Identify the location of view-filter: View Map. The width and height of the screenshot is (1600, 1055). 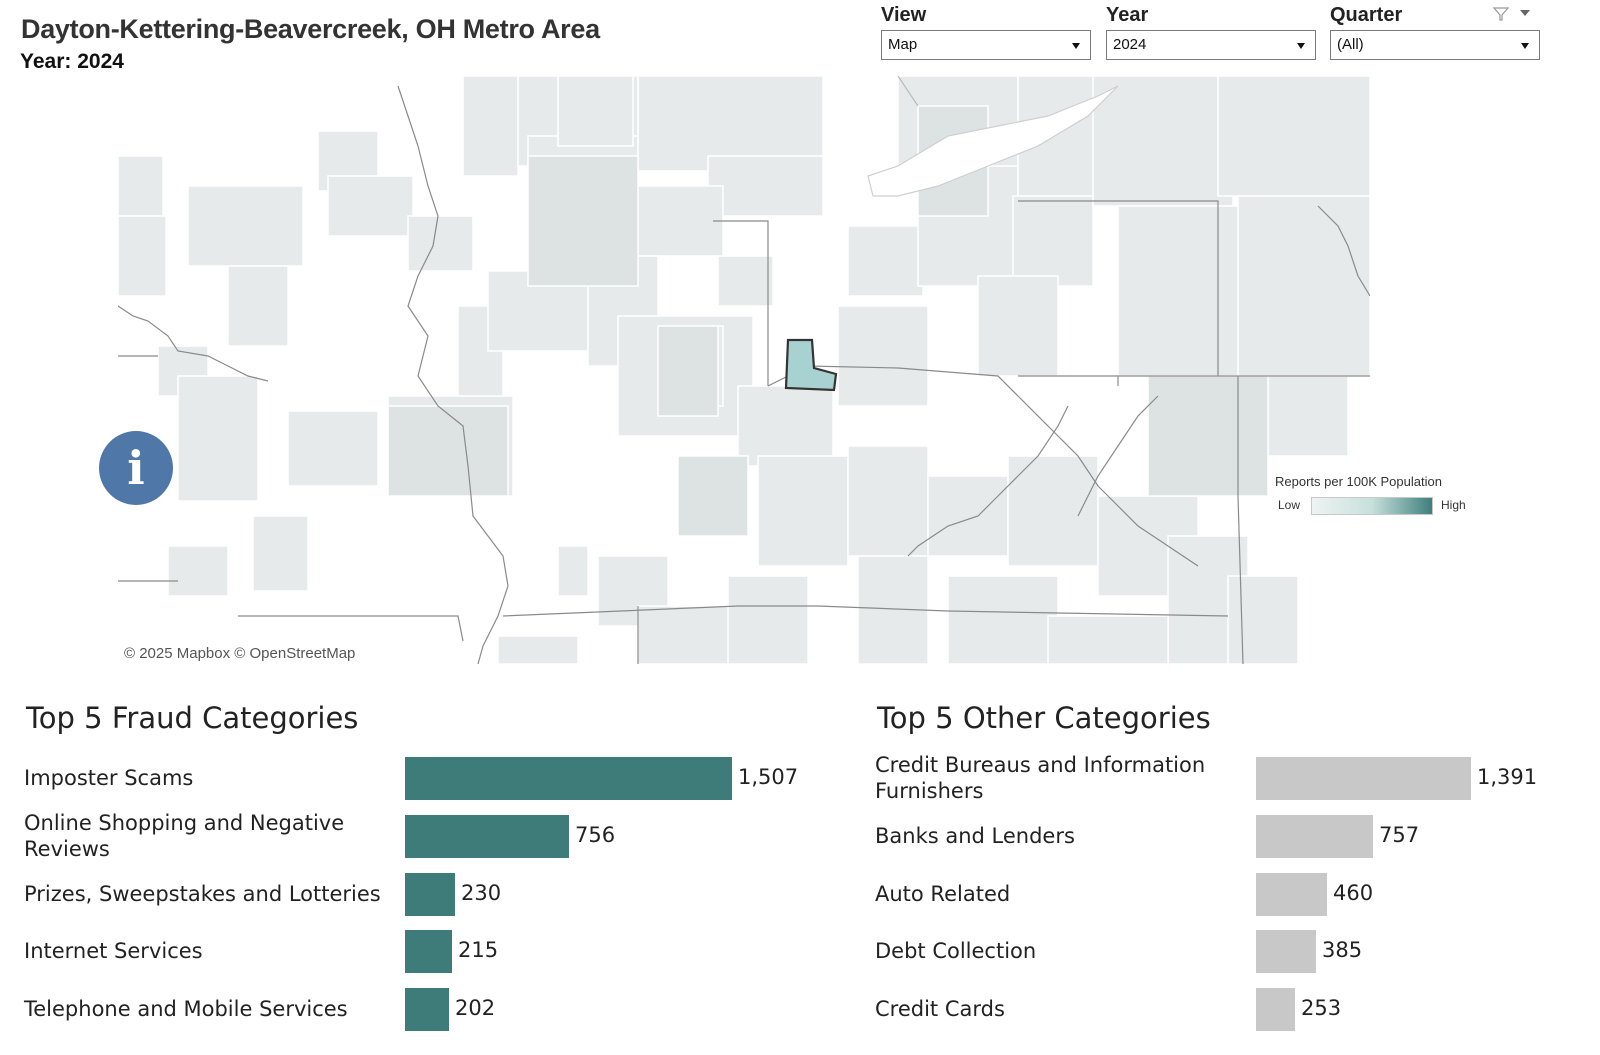
(986, 32).